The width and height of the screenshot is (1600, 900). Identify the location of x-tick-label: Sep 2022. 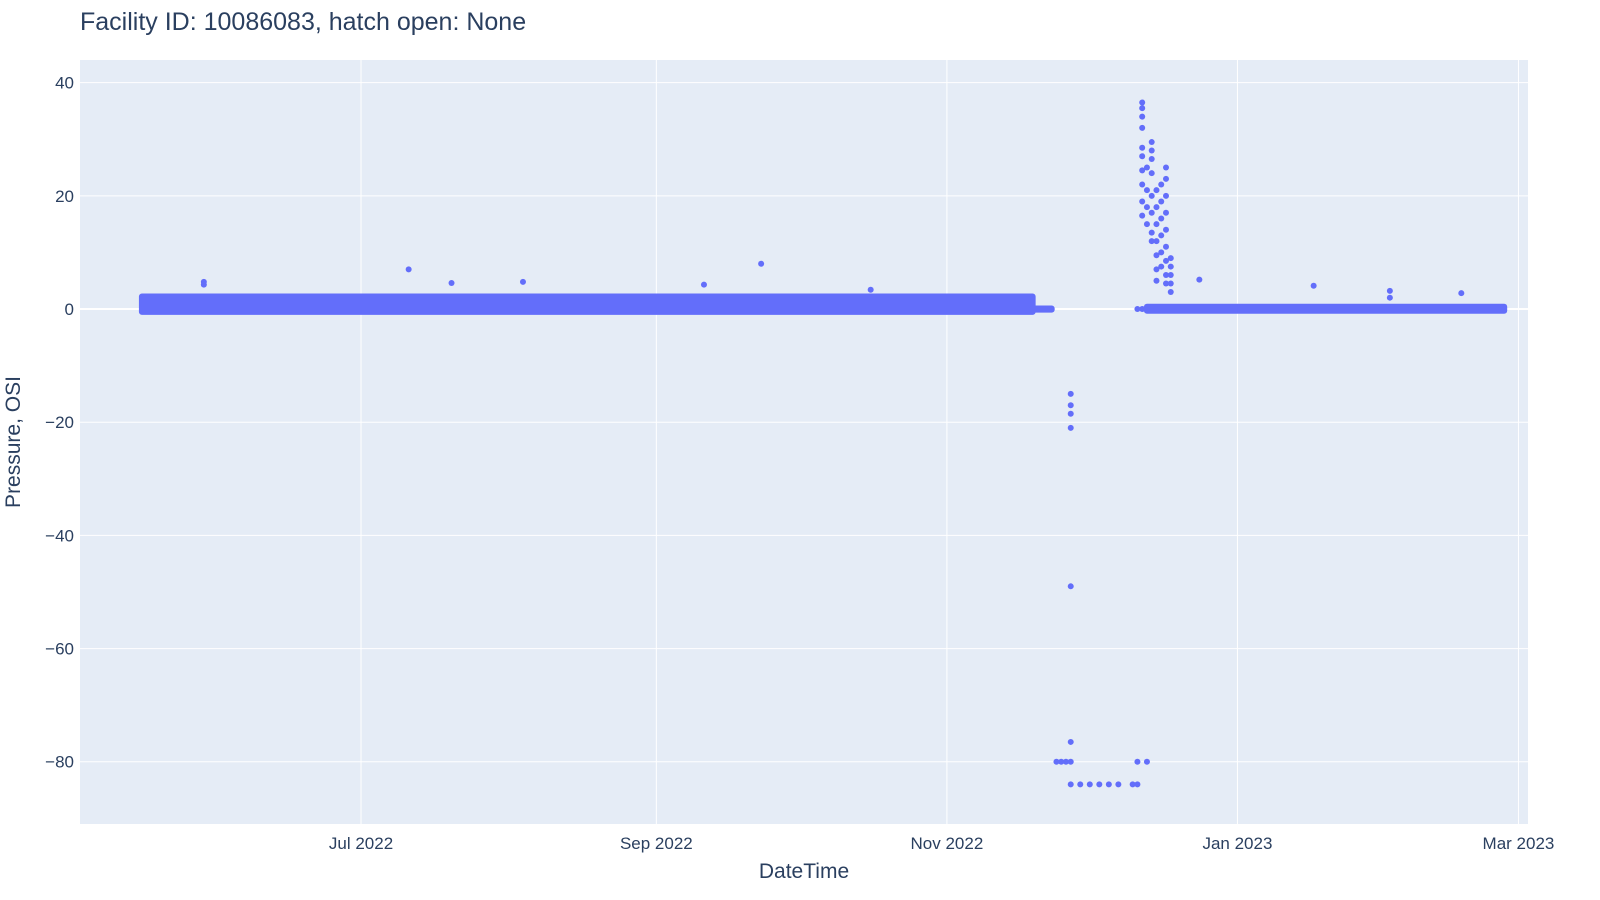
(656, 843).